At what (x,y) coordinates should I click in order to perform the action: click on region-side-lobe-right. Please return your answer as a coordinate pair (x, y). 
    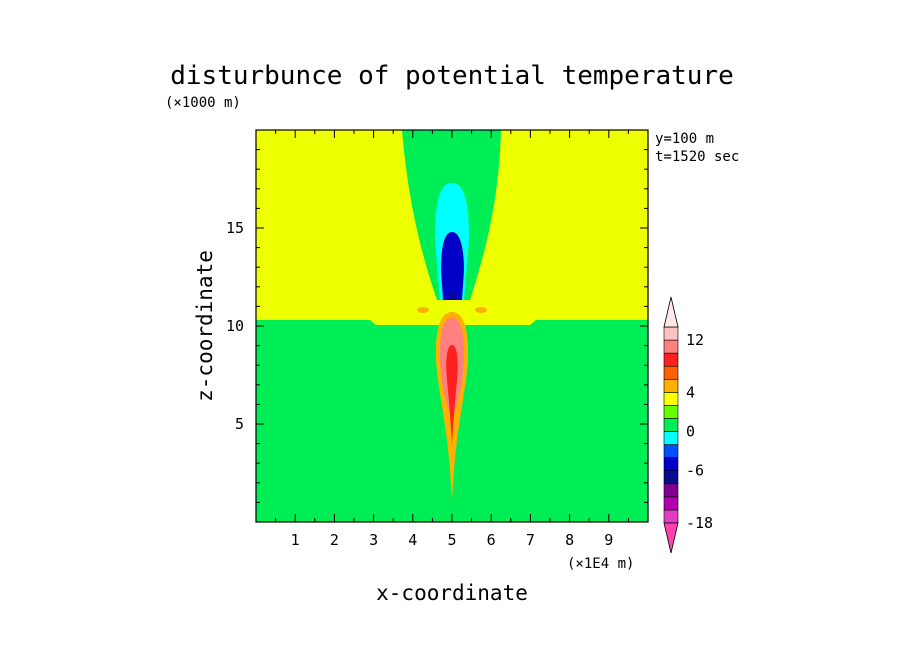
    Looking at the image, I should click on (481, 310).